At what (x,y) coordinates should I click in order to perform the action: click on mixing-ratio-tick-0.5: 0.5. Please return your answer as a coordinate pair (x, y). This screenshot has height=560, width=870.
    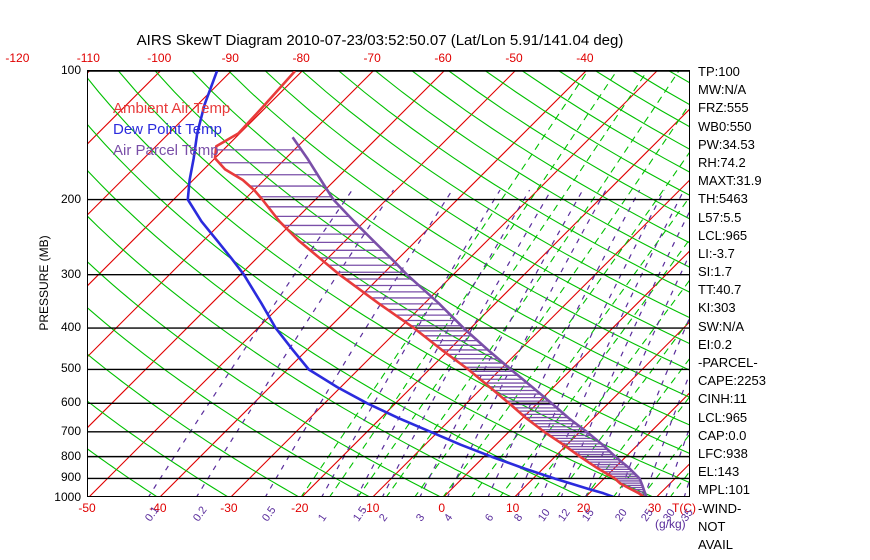
    Looking at the image, I should click on (269, 514).